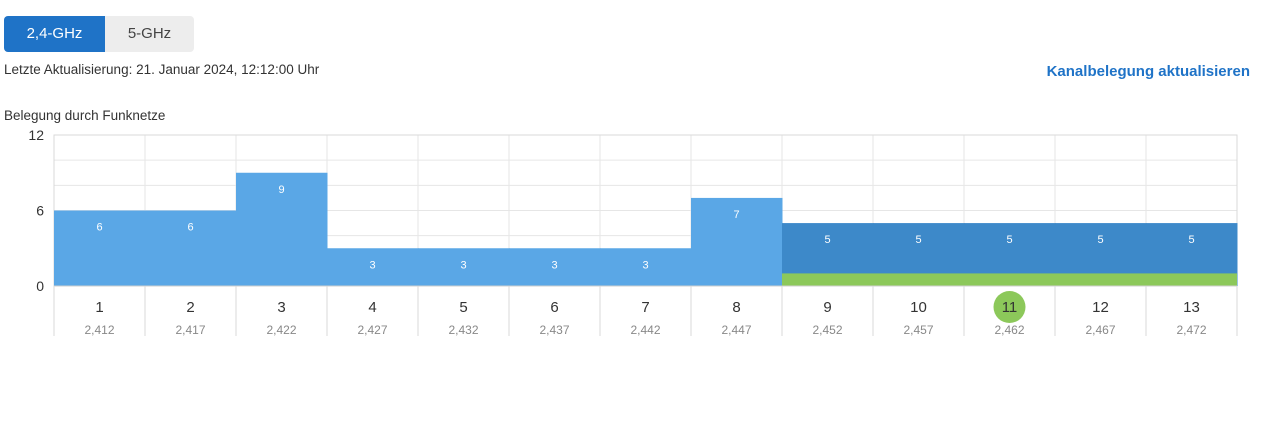 The height and width of the screenshot is (429, 1265). I want to click on y-tick-label: 12, so click(36, 135).